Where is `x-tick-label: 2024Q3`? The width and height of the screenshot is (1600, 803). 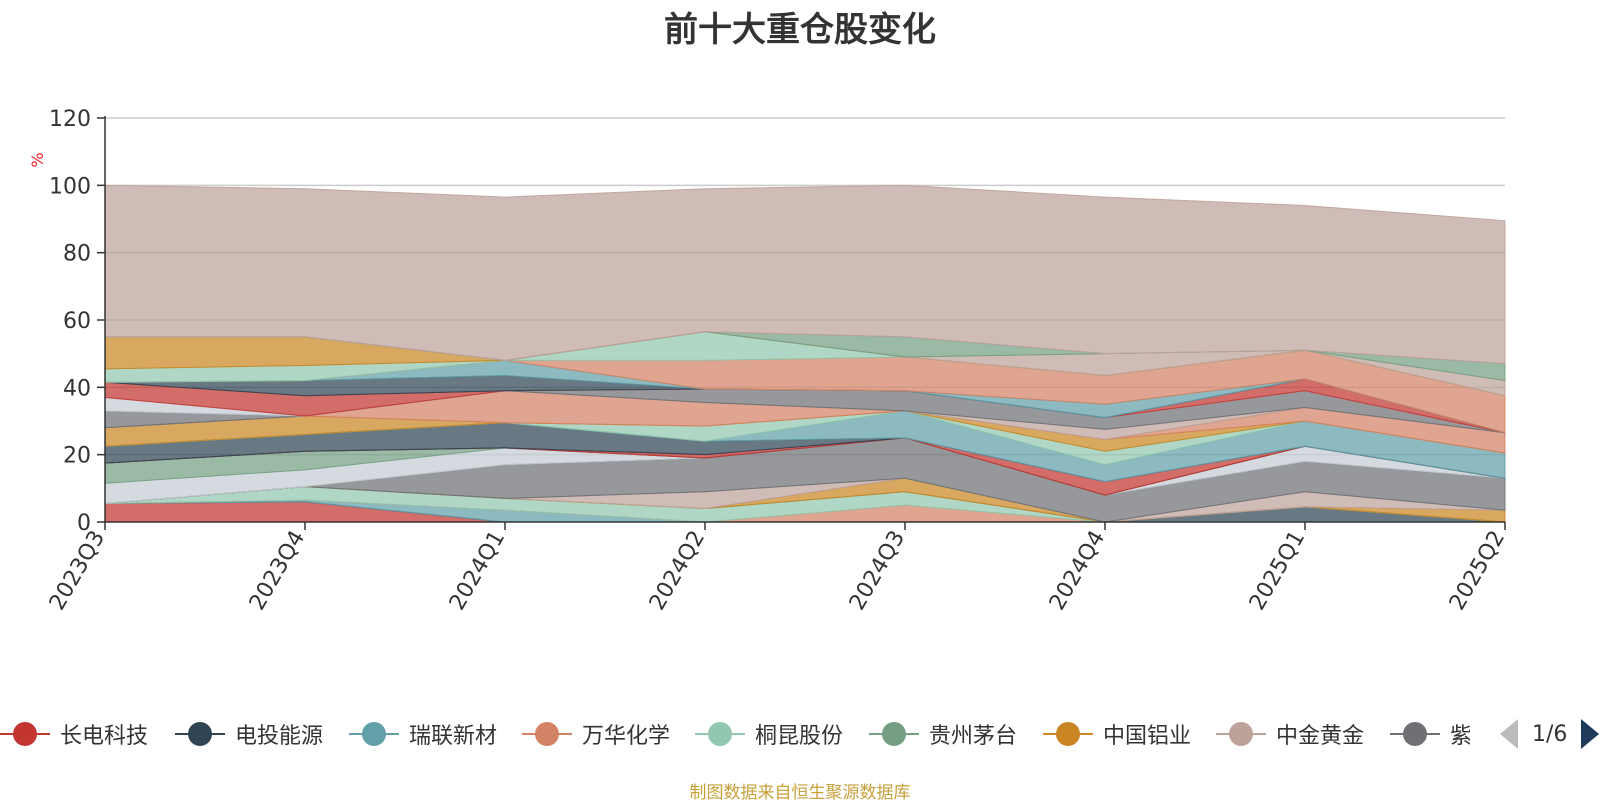
x-tick-label: 2024Q3 is located at coordinates (877, 571).